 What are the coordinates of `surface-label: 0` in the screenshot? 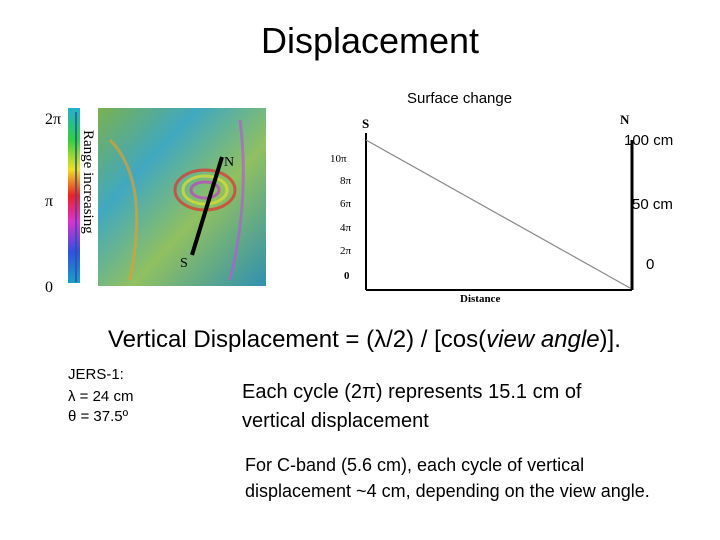 It's located at (650, 264).